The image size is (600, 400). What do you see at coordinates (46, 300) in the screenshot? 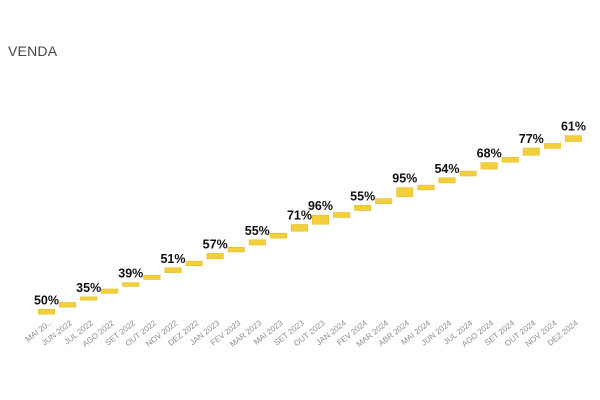
I see `data-label-0: 50%` at bounding box center [46, 300].